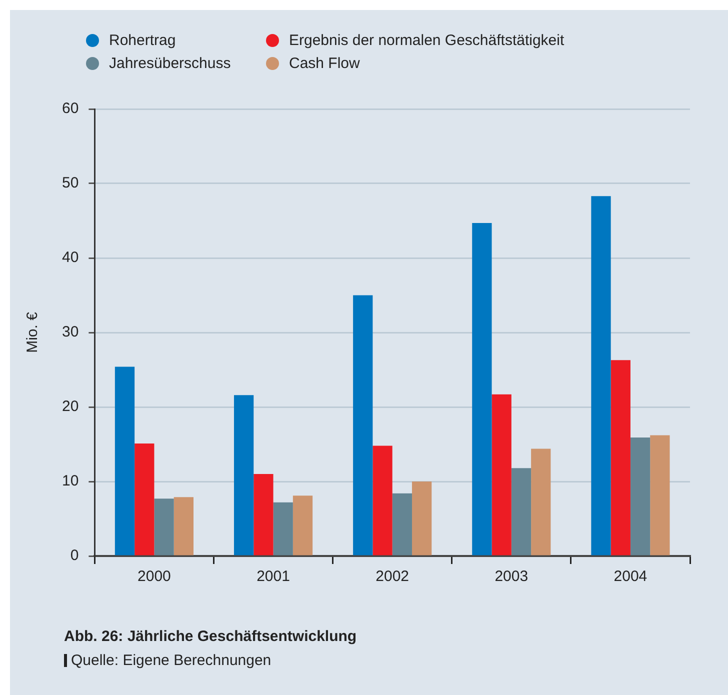 This screenshot has height=695, width=728. What do you see at coordinates (70, 109) in the screenshot?
I see `y-tick-label: 60` at bounding box center [70, 109].